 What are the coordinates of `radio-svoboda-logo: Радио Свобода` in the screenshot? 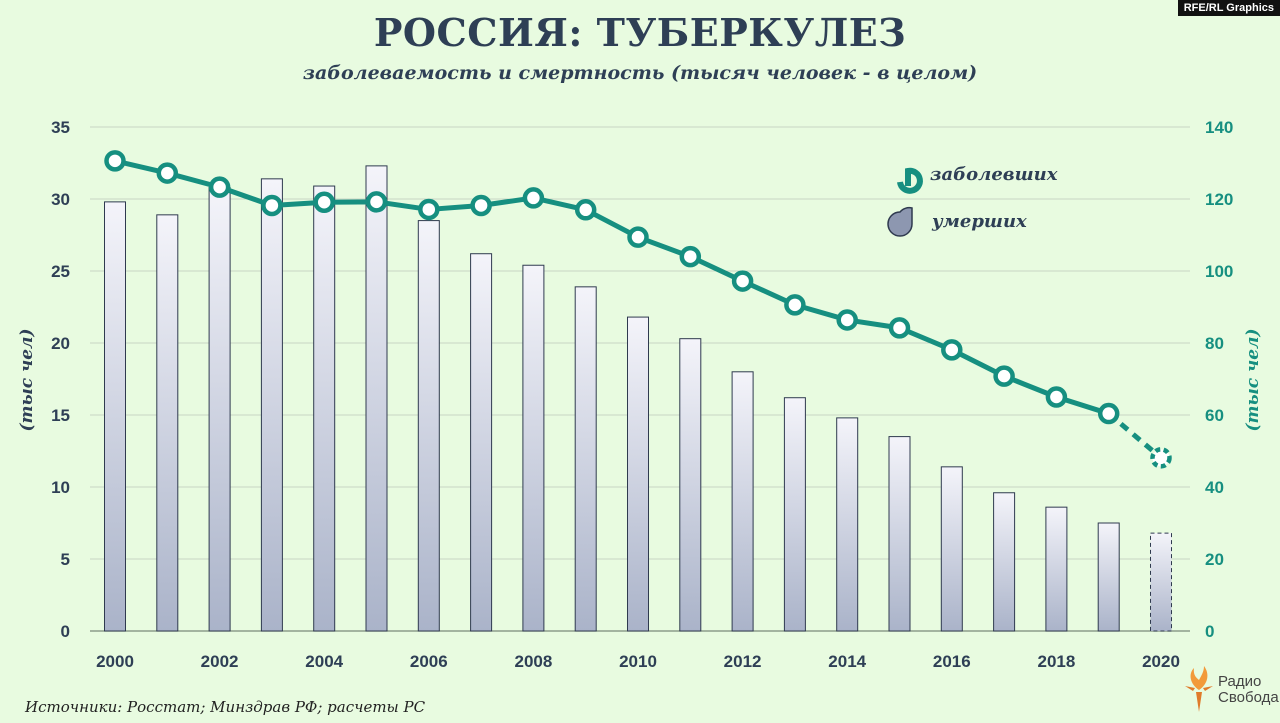 It's located at (1231, 692).